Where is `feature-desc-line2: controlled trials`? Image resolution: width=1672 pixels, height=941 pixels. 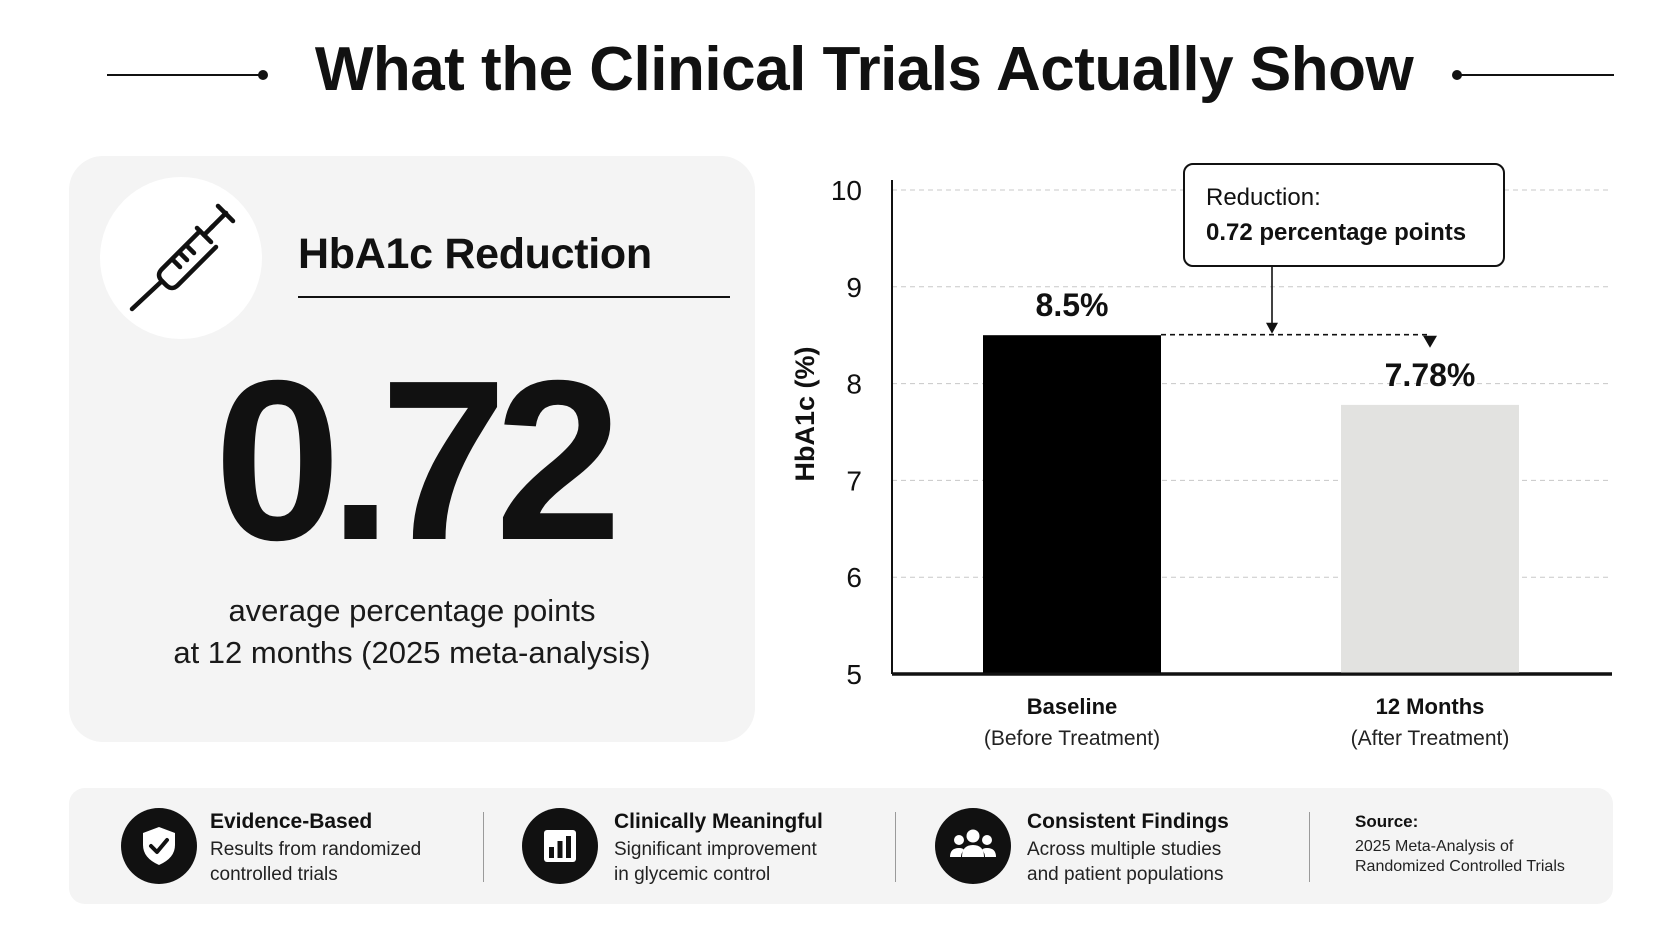
feature-desc-line2: controlled trials is located at coordinates (274, 874).